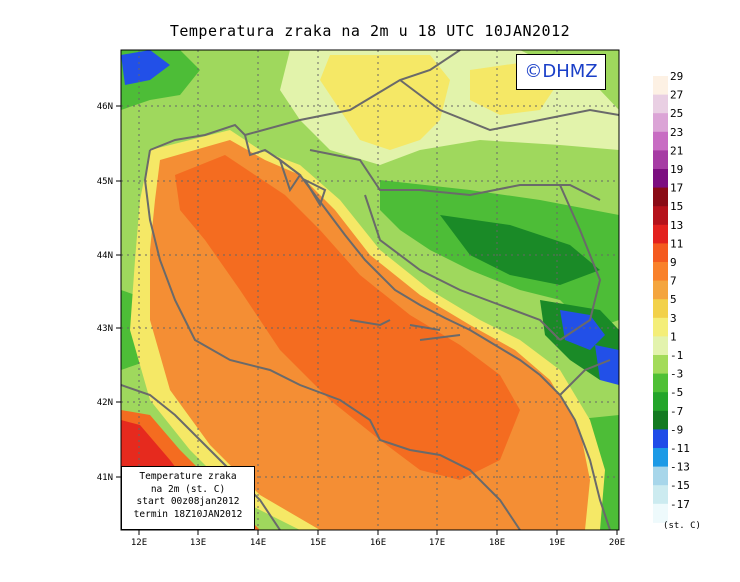  Describe the element at coordinates (676, 355) in the screenshot. I see `legend-label: -1` at that location.